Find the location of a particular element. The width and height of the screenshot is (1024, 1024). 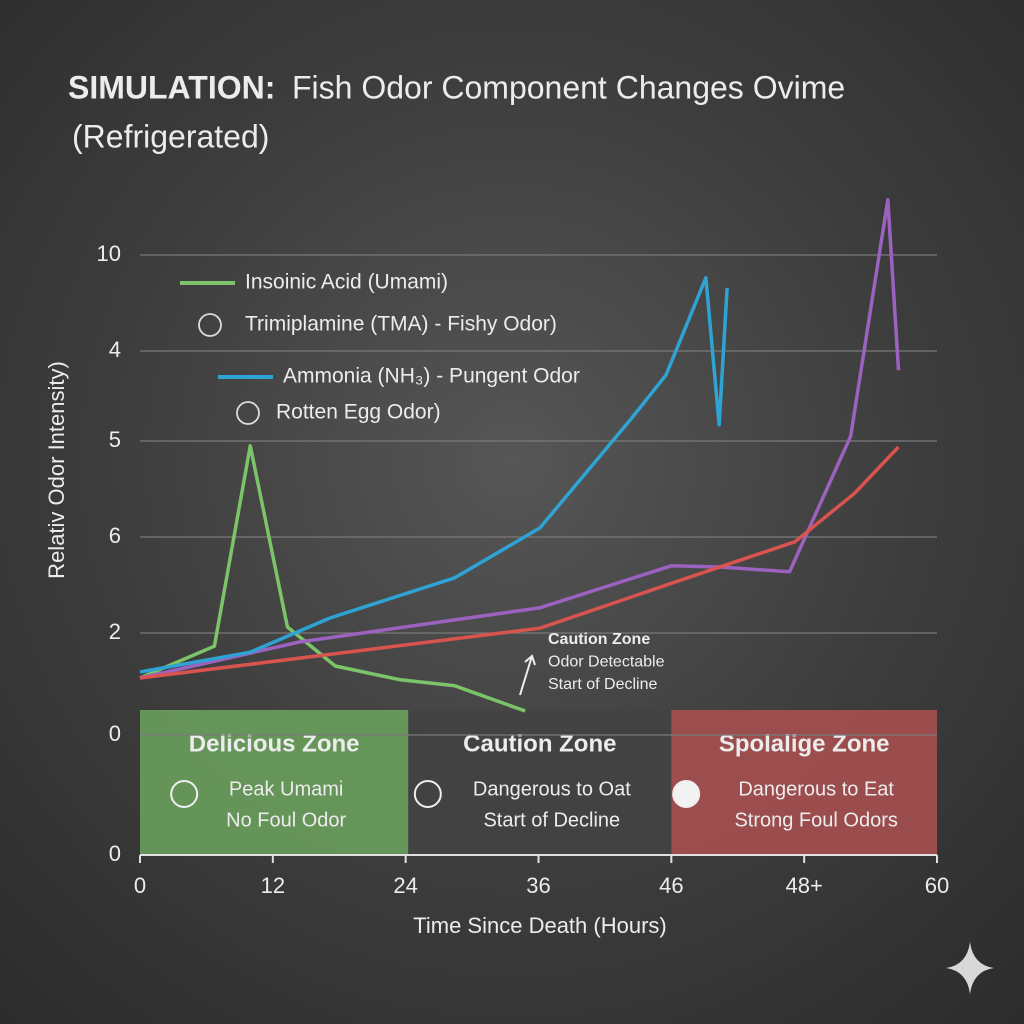

y-tick-label: 4 is located at coordinates (115, 349).